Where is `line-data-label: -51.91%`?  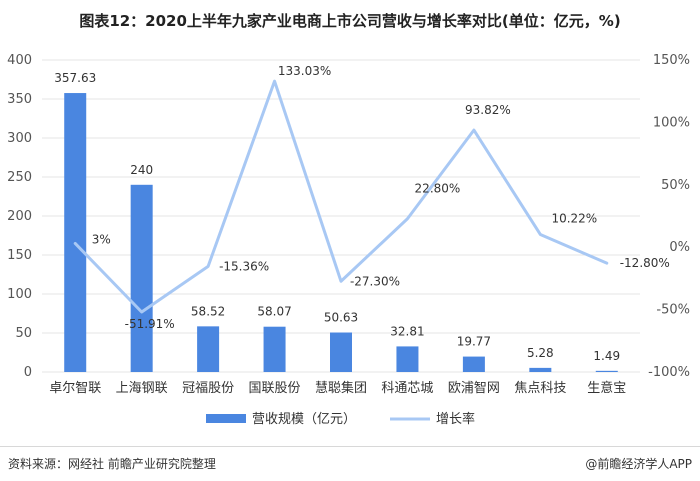 line-data-label: -51.91% is located at coordinates (150, 324).